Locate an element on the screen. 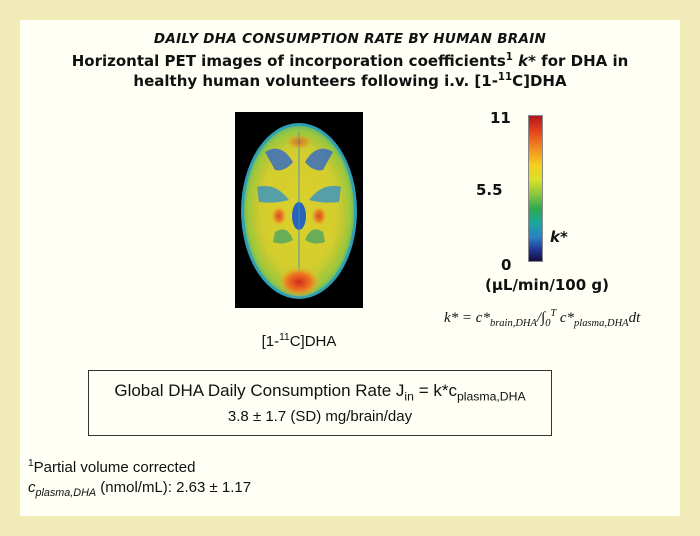 The width and height of the screenshot is (700, 536). consumption-rate-value: 3.8 ± 1.7 (SD) mg/brain/day is located at coordinates (320, 416).